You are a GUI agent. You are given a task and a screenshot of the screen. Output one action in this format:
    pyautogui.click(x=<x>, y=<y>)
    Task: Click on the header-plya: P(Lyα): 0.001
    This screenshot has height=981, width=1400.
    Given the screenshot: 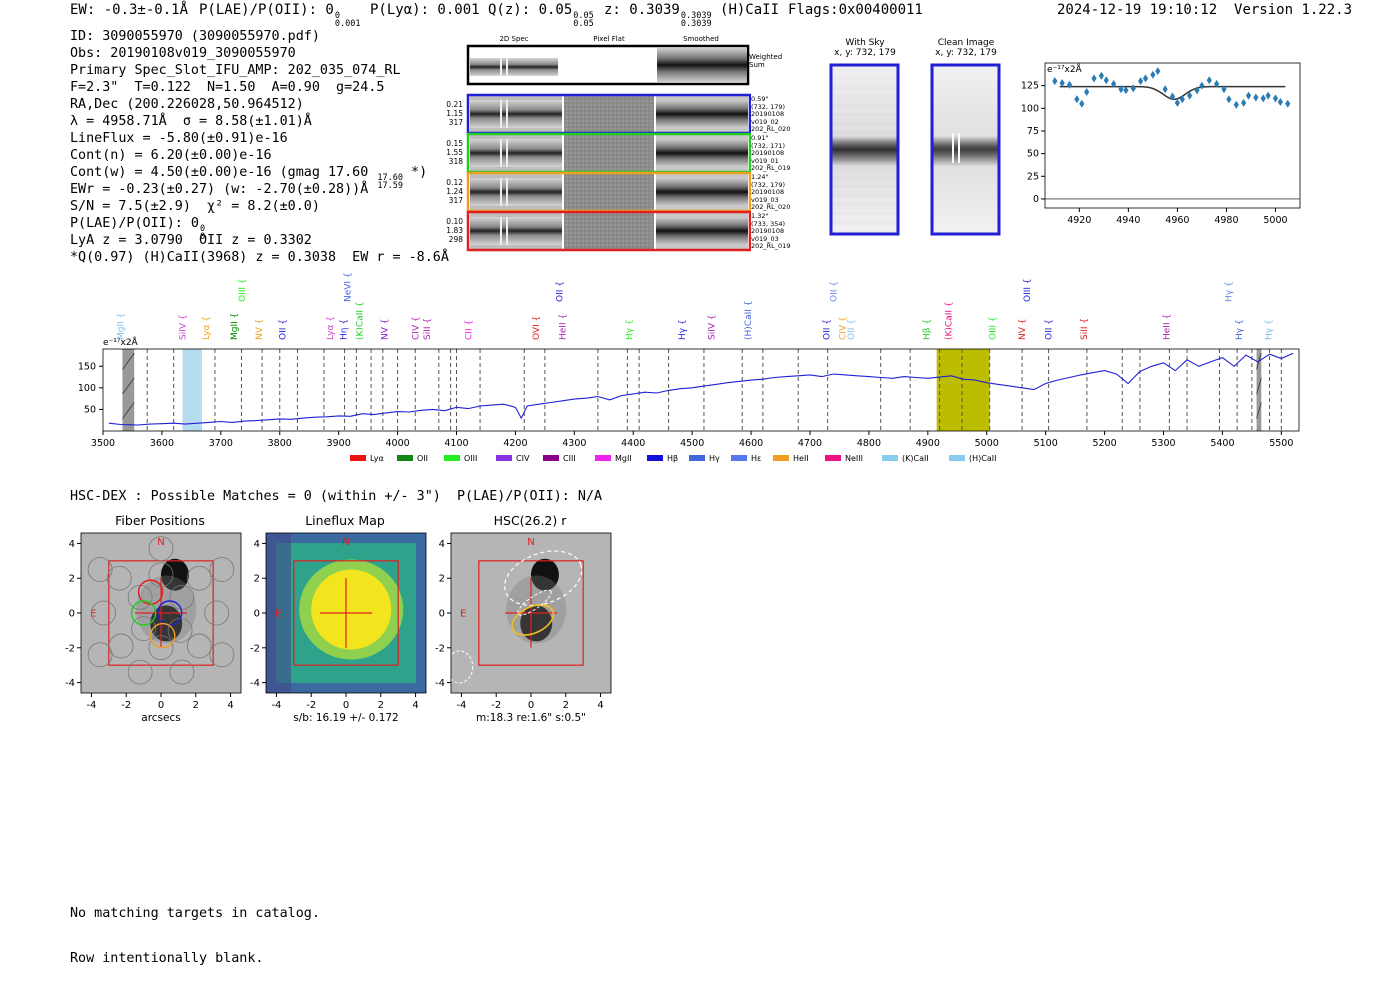 What is the action you would take?
    pyautogui.click(x=425, y=10)
    